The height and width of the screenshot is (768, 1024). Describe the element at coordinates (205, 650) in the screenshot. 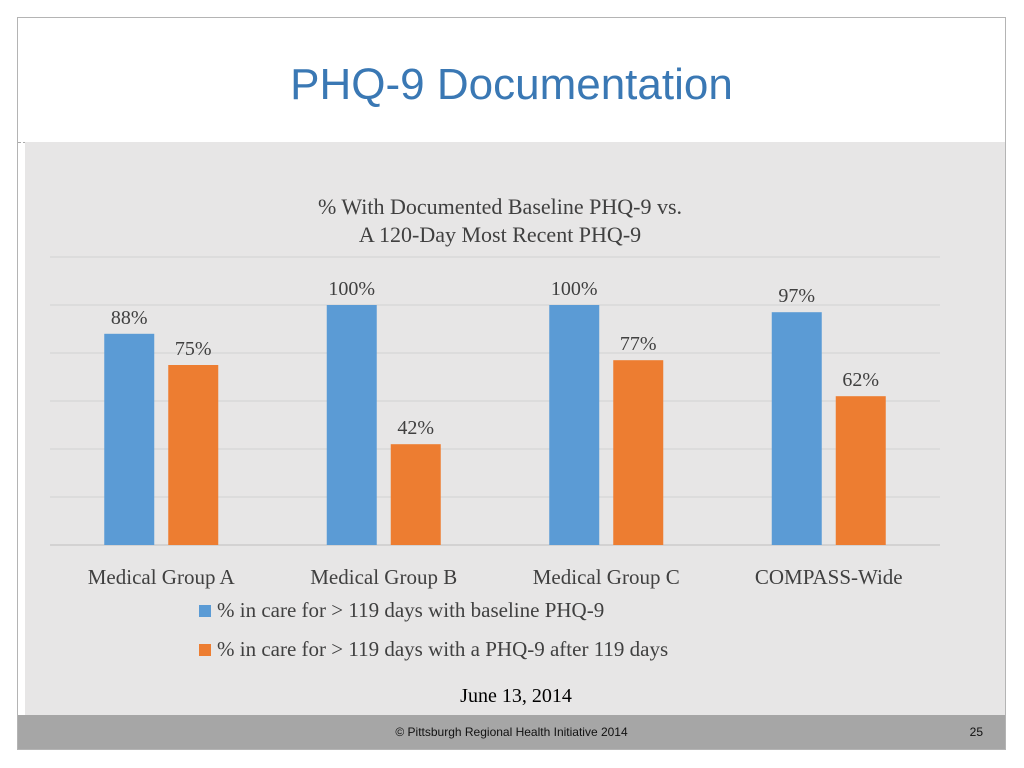

I see `legend-swatch-after-119-days` at that location.